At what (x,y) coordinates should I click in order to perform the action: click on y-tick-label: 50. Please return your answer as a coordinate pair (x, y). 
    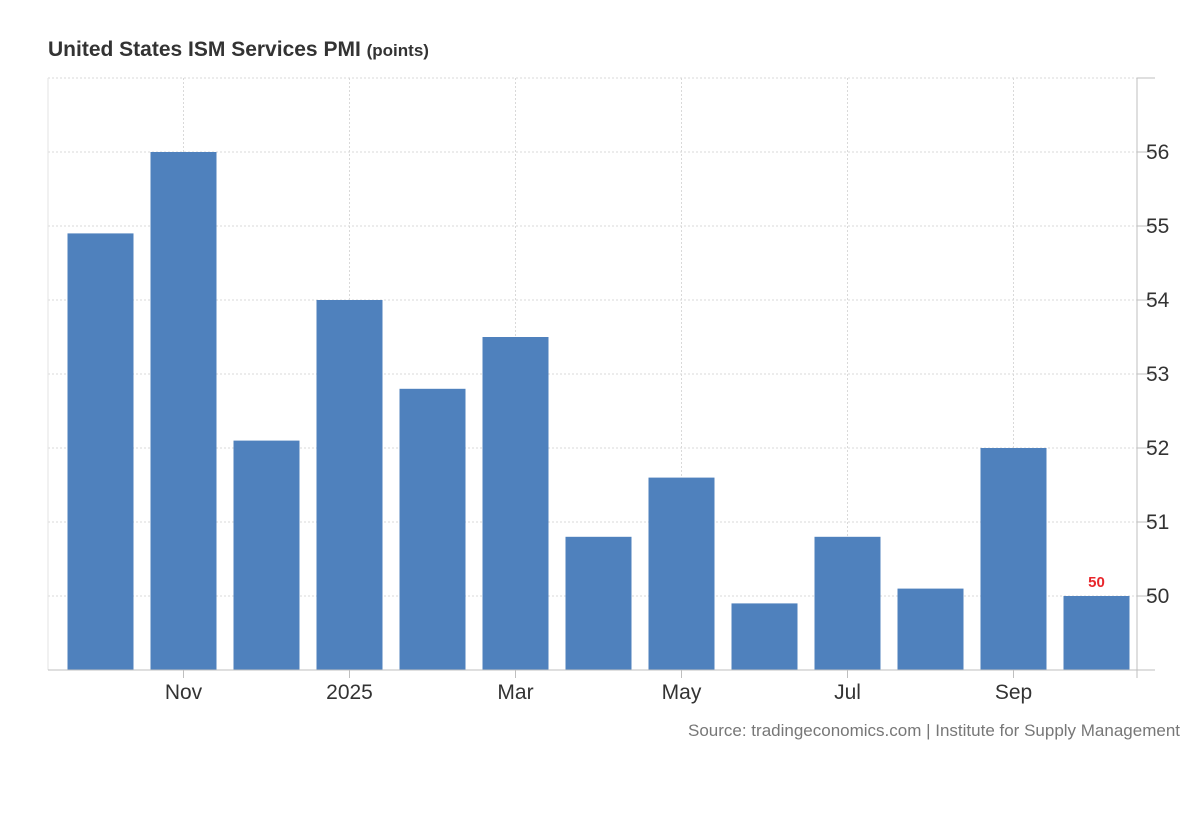
    Looking at the image, I should click on (1157, 596).